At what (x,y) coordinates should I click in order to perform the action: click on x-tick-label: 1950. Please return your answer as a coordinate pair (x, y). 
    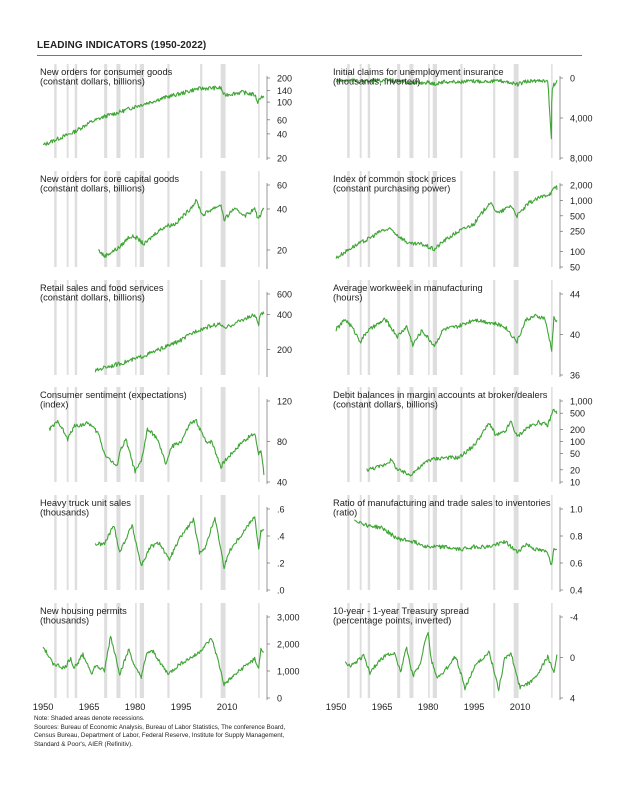
    Looking at the image, I should click on (43, 707).